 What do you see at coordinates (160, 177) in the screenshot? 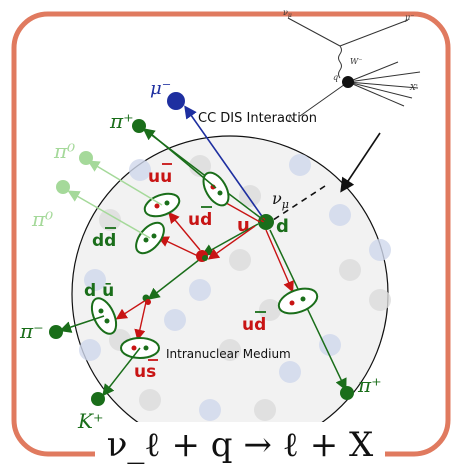
I see `uu-bar-label: uu` at bounding box center [160, 177].